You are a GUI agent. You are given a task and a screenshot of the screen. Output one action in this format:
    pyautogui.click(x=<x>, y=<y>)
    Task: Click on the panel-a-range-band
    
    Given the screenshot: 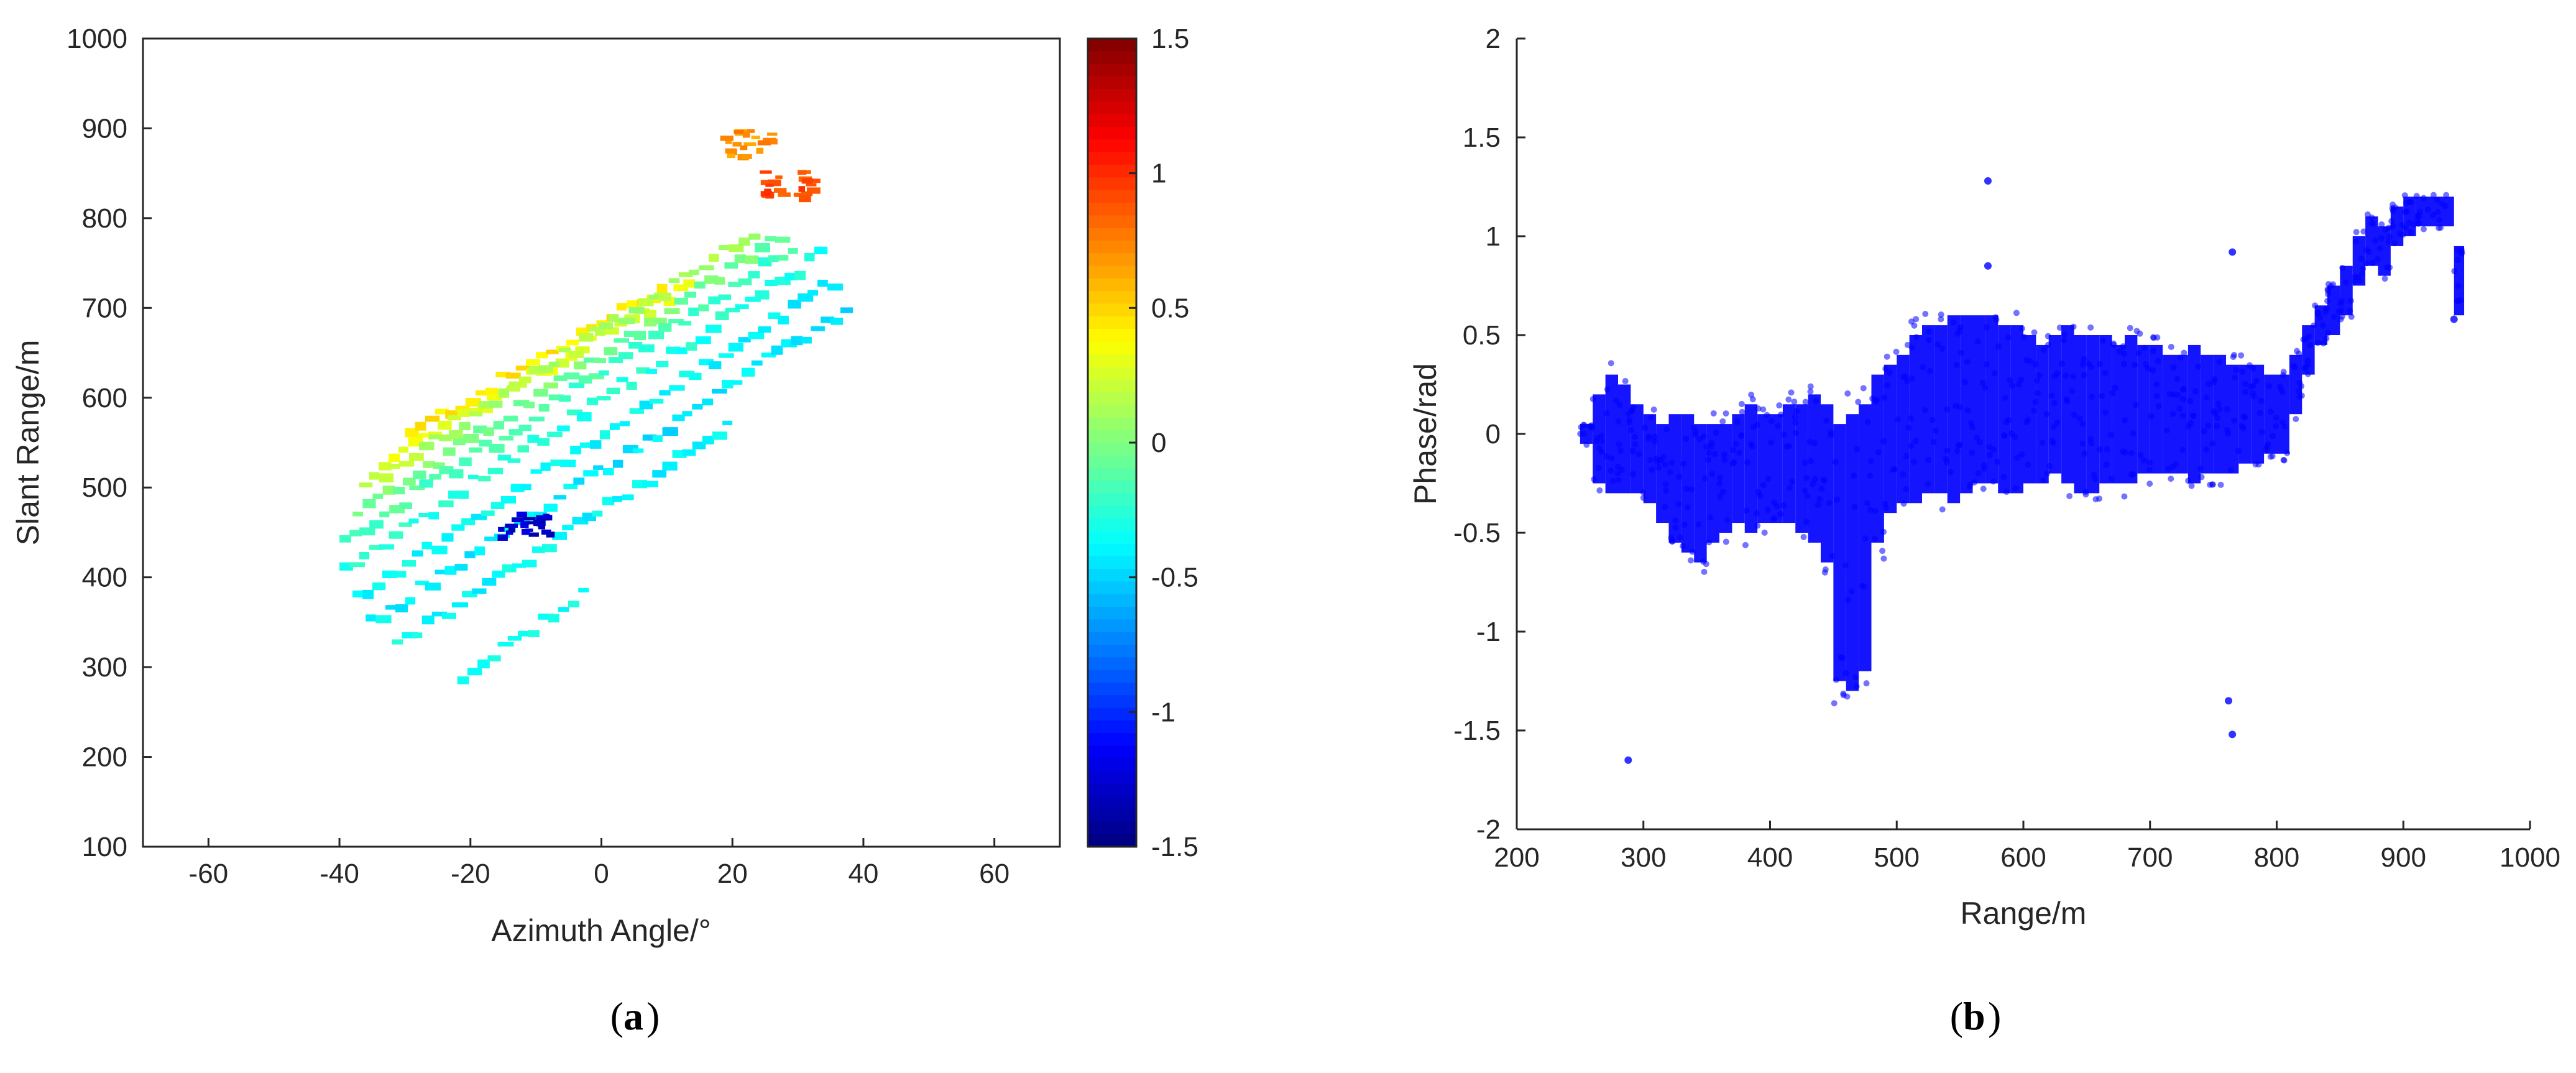 What is the action you would take?
    pyautogui.click(x=609, y=465)
    